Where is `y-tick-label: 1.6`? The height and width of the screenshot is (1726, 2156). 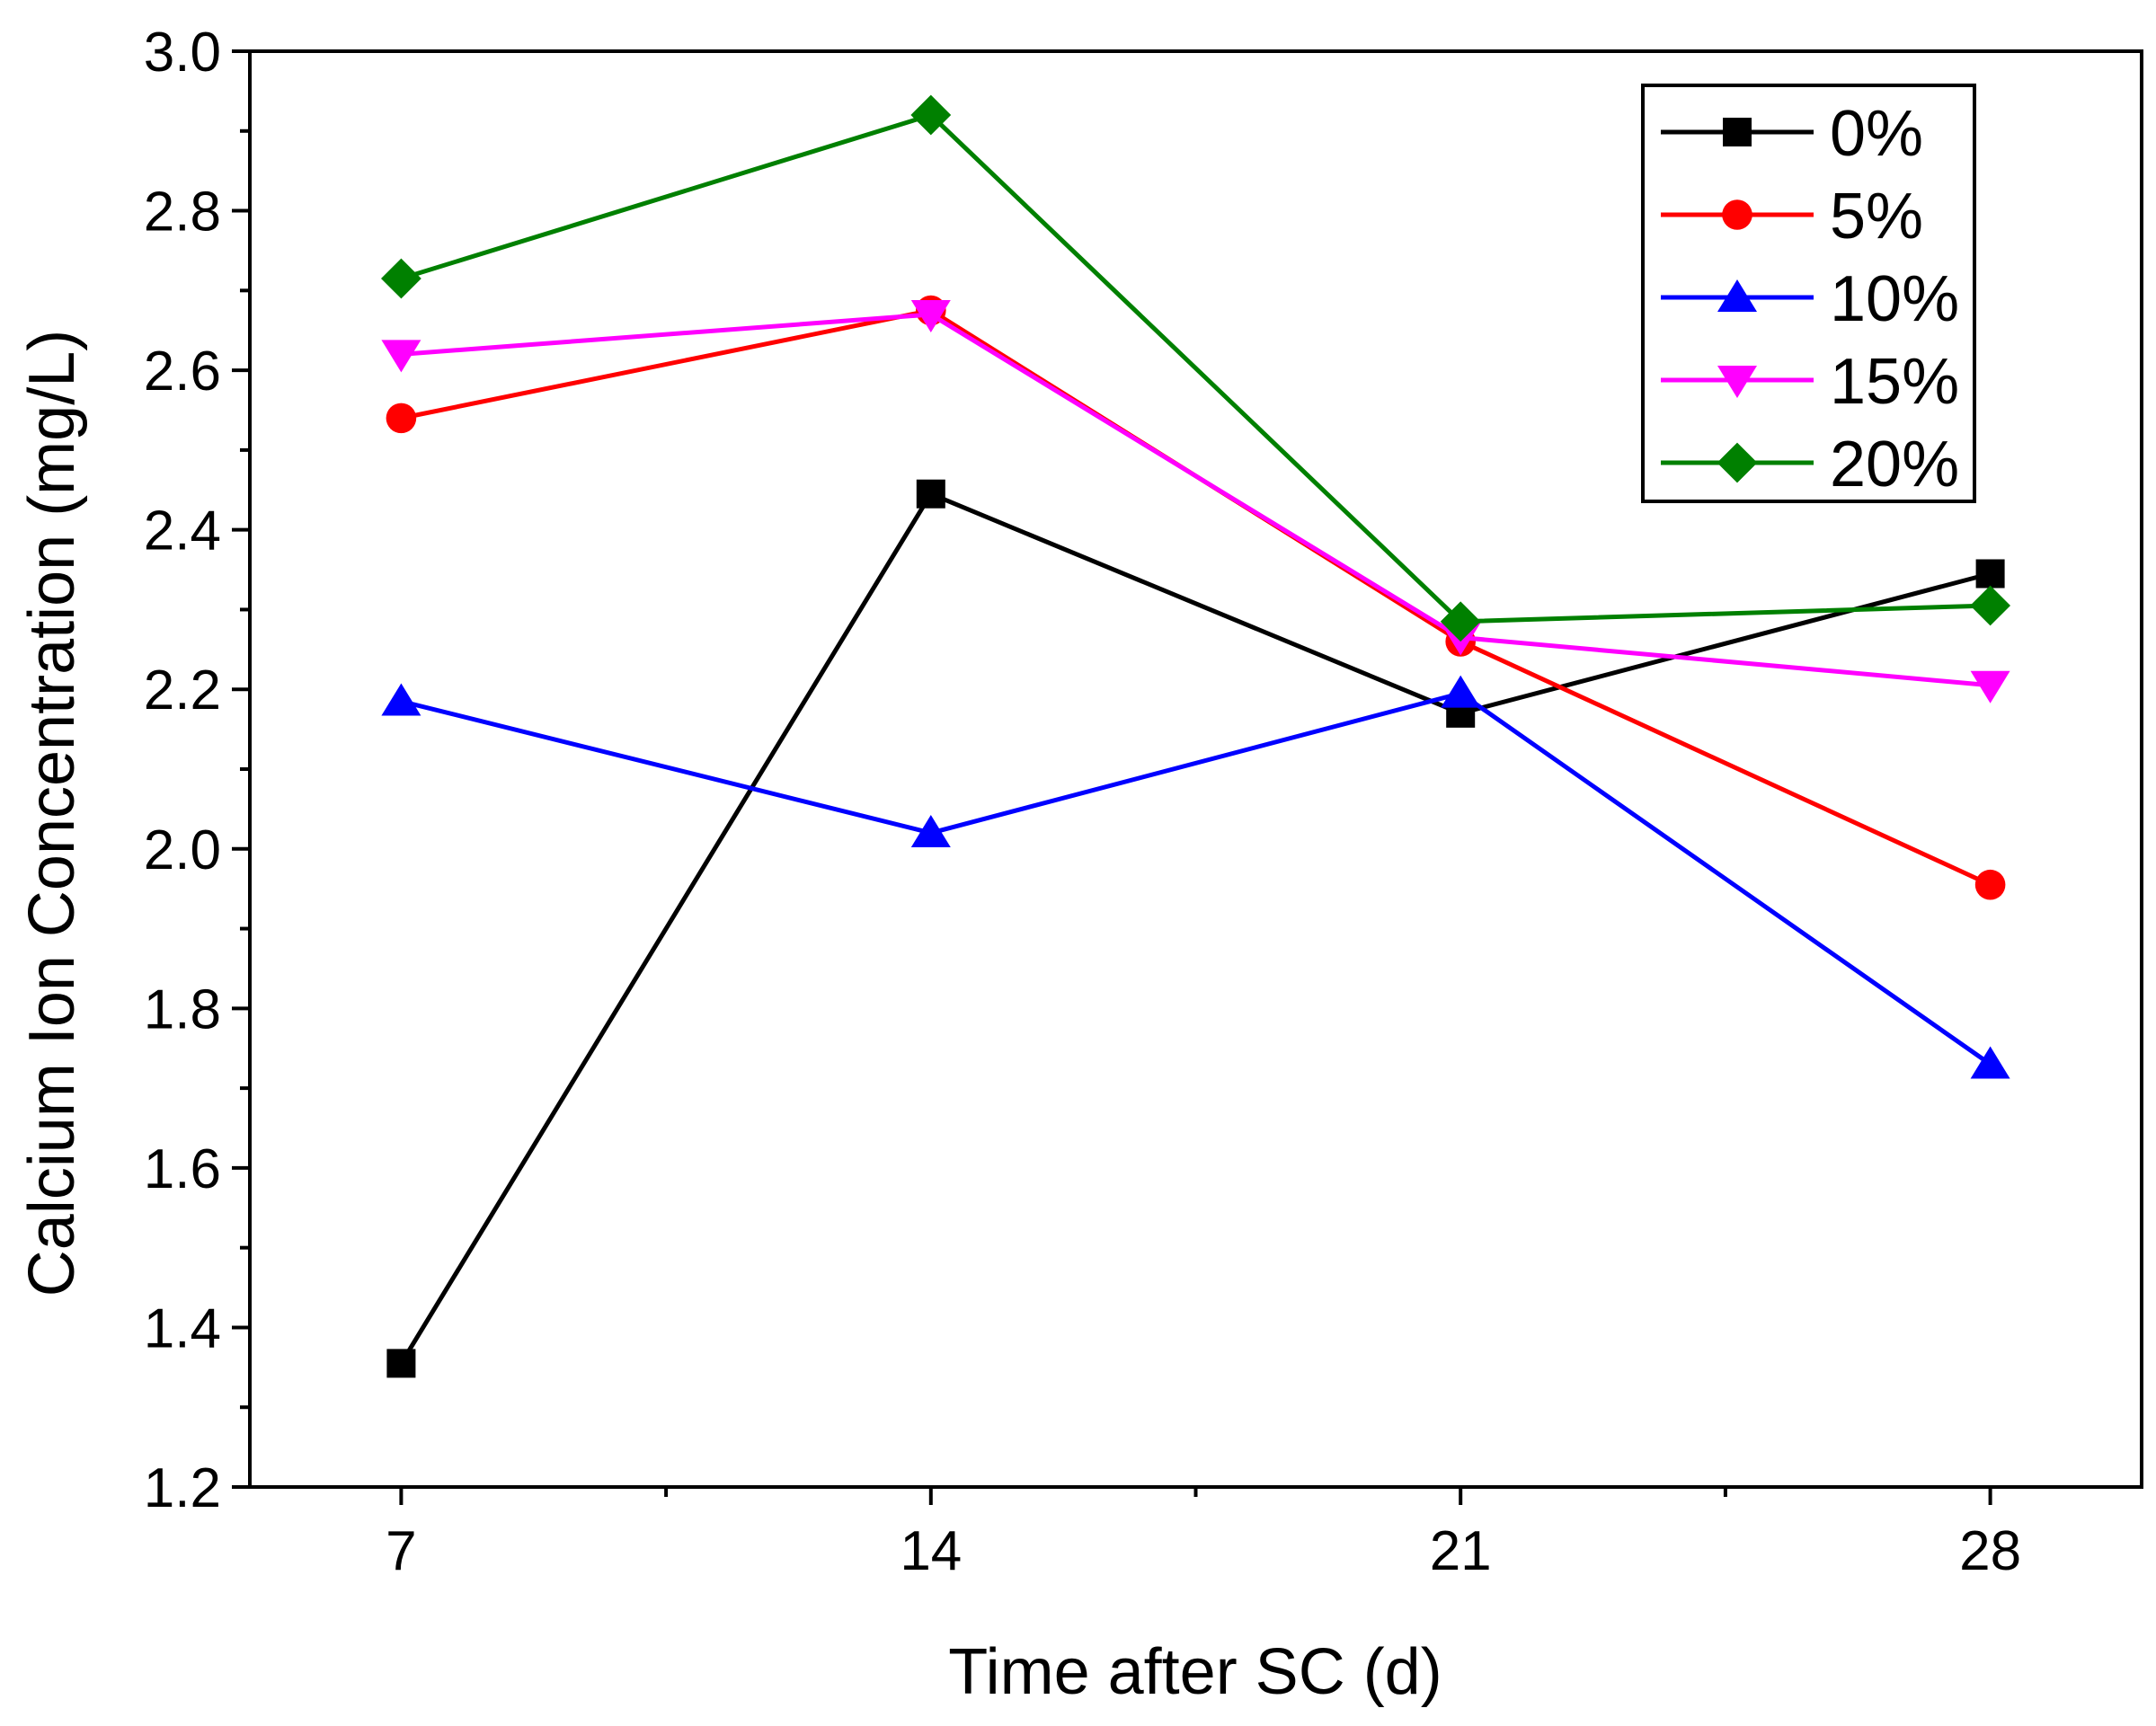 y-tick-label: 1.6 is located at coordinates (183, 1169).